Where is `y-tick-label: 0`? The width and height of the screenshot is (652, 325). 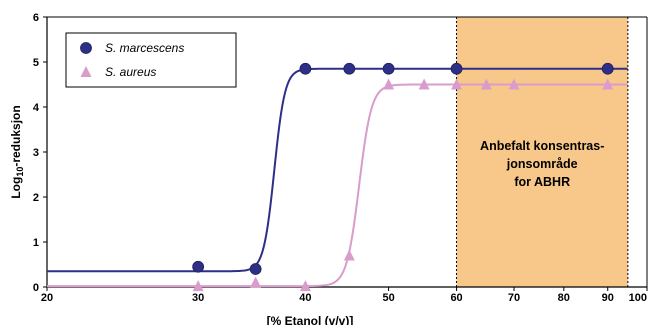 y-tick-label: 0 is located at coordinates (36, 288).